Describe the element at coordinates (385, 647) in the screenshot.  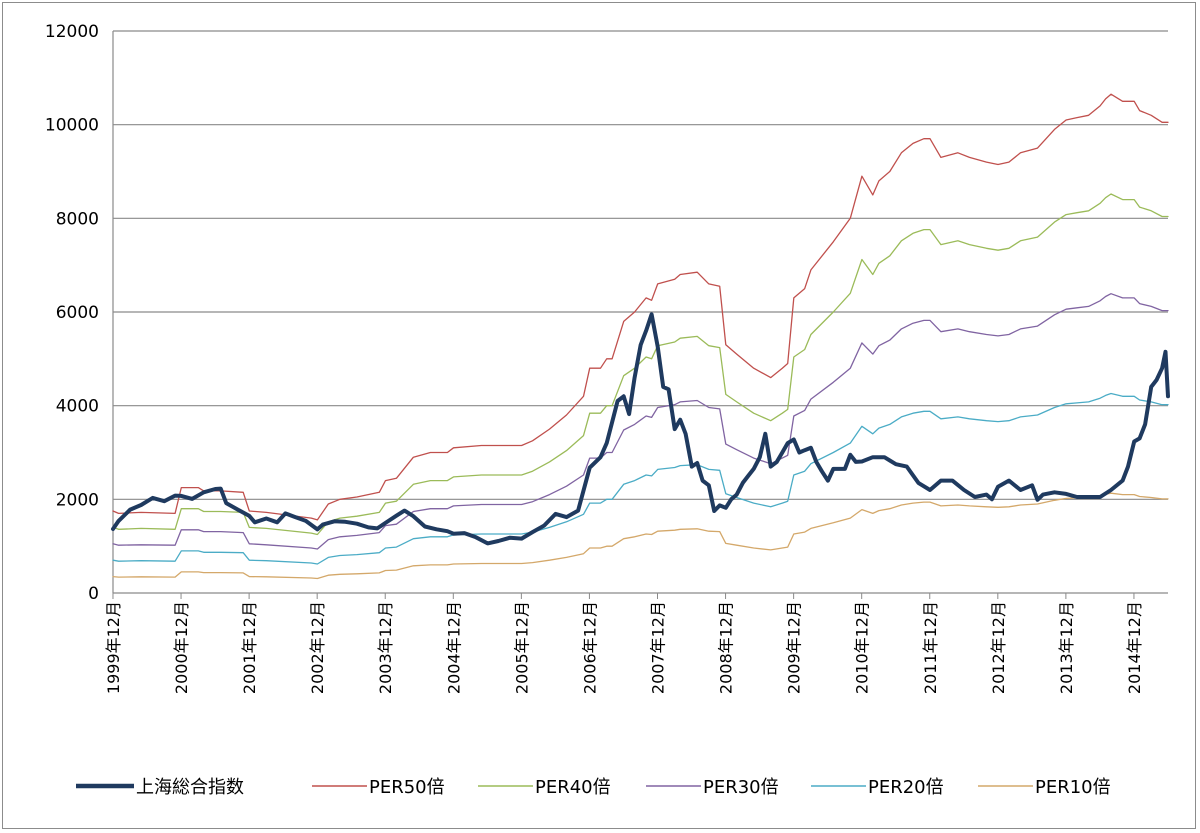
I see `x-tick-label: 2003年12月` at that location.